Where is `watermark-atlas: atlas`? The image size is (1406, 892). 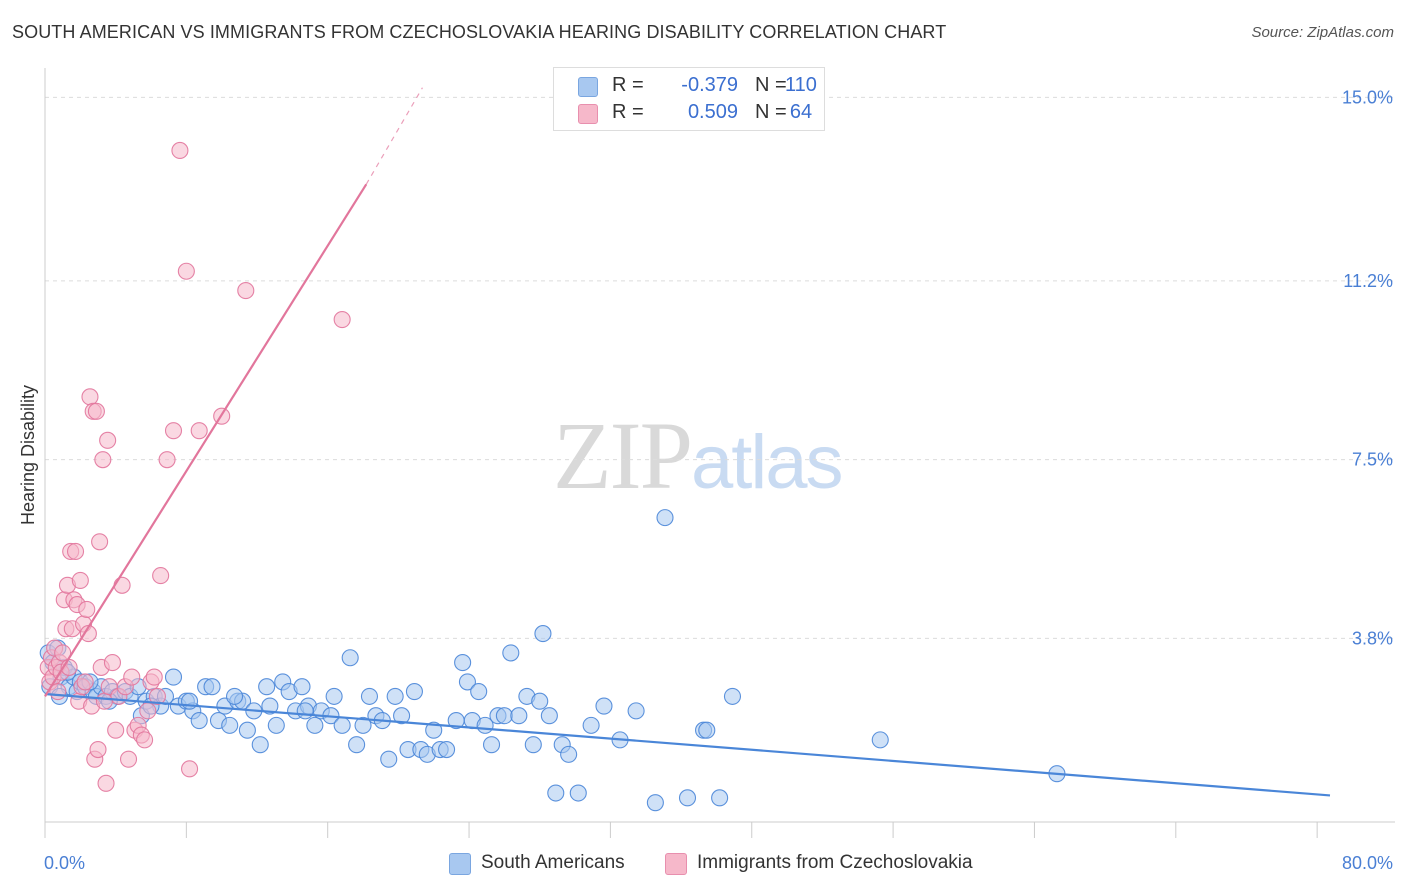
watermark-atlas: atlas is located at coordinates (767, 462).